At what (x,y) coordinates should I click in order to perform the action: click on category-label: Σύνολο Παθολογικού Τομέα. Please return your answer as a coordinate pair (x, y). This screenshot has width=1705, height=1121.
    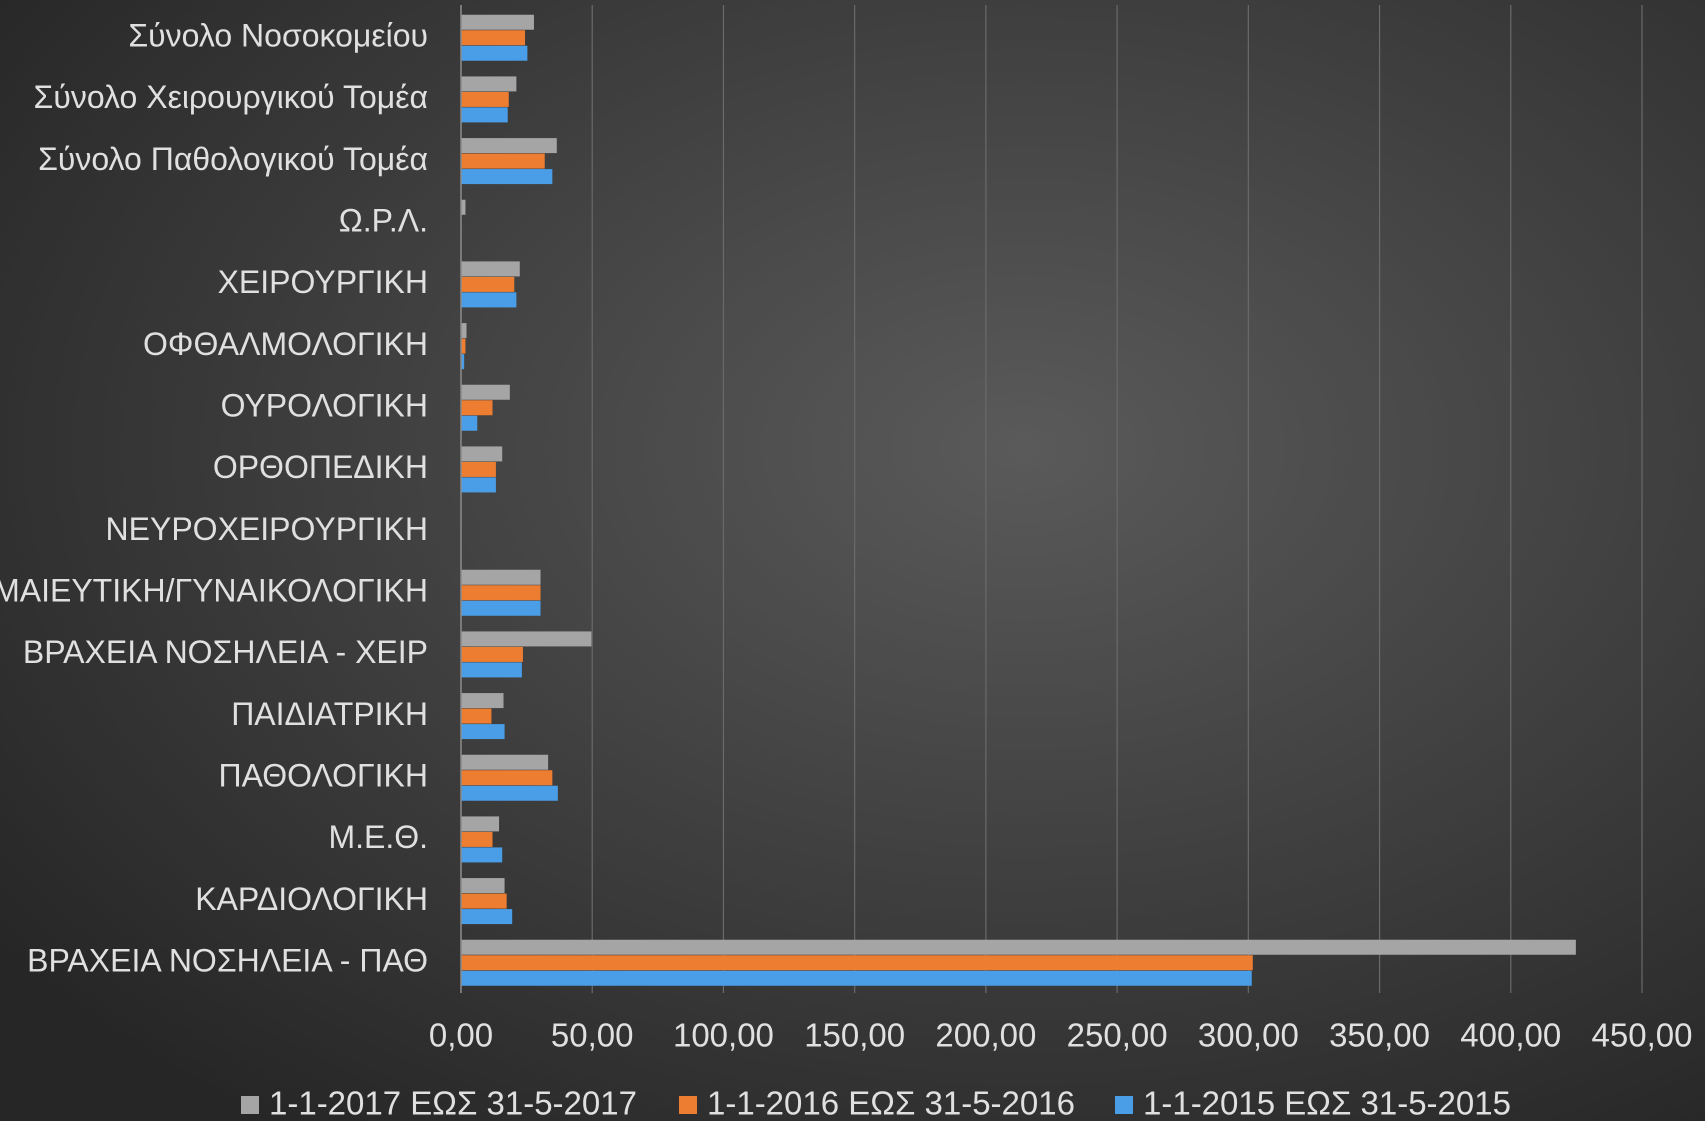
    Looking at the image, I should click on (233, 159).